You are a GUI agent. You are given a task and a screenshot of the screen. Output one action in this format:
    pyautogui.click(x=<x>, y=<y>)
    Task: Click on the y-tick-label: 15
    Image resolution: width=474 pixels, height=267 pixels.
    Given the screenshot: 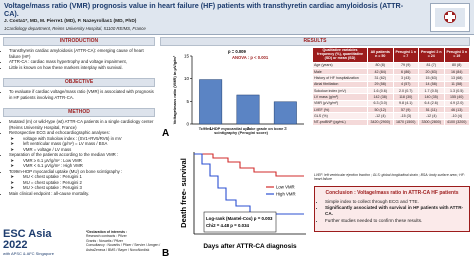 What is the action you would take?
    pyautogui.click(x=187, y=56)
    